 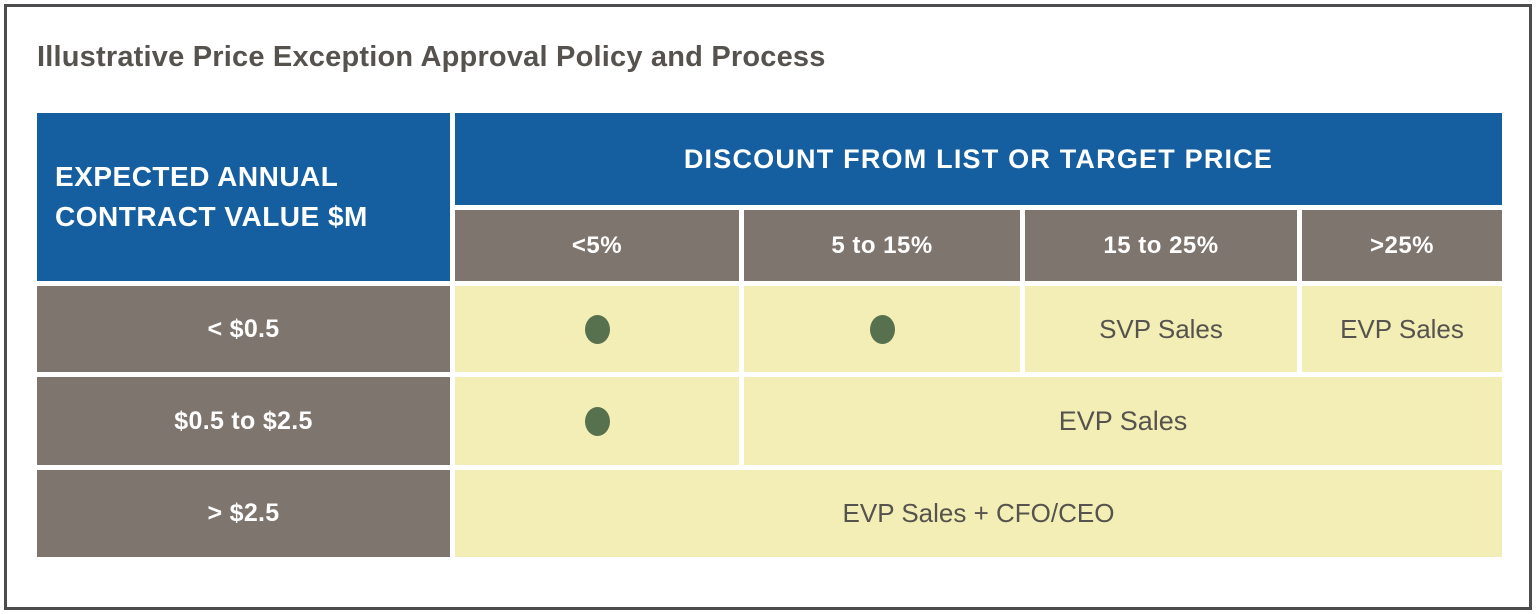 I want to click on row-group-header-expected-annual-contract-value: EXPECTED ANNUAL CONTRACT VALUE $M, so click(x=243, y=197).